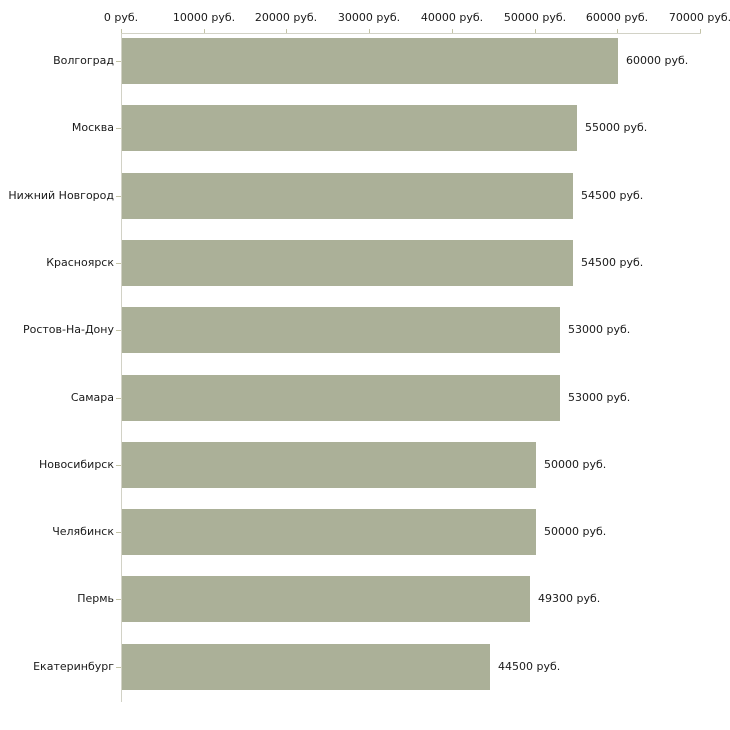  What do you see at coordinates (121, 367) in the screenshot?
I see `y-axis-line` at bounding box center [121, 367].